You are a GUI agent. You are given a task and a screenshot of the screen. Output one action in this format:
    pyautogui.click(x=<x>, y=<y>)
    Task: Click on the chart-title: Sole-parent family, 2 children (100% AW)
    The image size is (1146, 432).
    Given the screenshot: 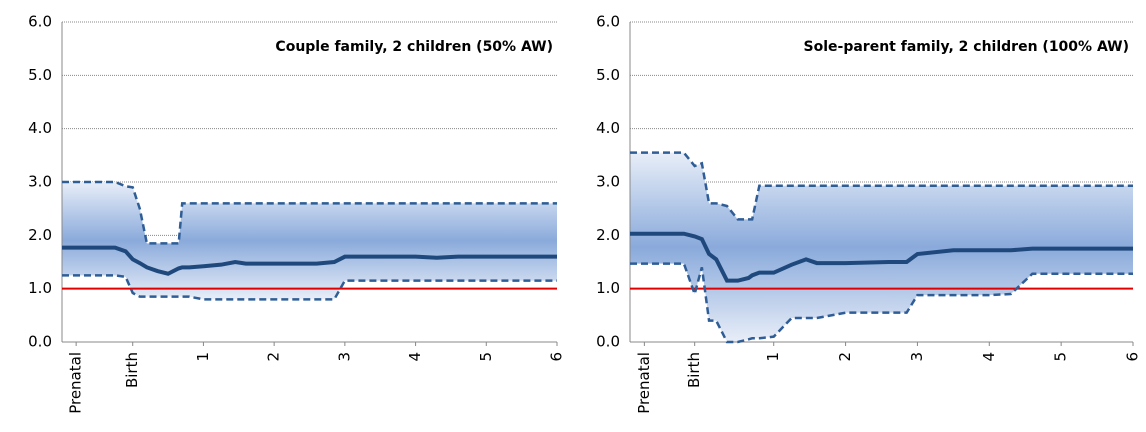 What is the action you would take?
    pyautogui.click(x=966, y=47)
    